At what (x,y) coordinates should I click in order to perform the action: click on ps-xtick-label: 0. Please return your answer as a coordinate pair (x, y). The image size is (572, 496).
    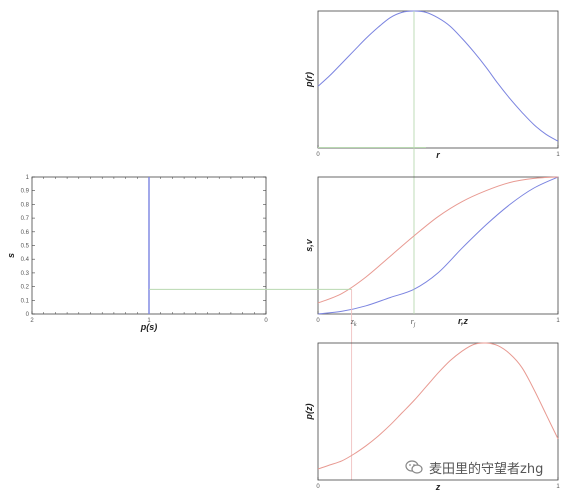
    Looking at the image, I should click on (266, 321).